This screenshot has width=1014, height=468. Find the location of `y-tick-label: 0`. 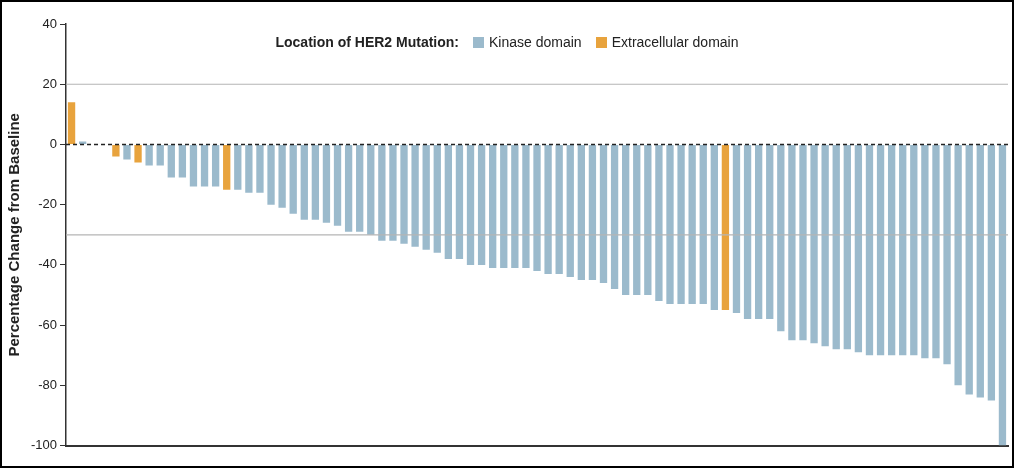

y-tick-label: 0 is located at coordinates (53, 144).